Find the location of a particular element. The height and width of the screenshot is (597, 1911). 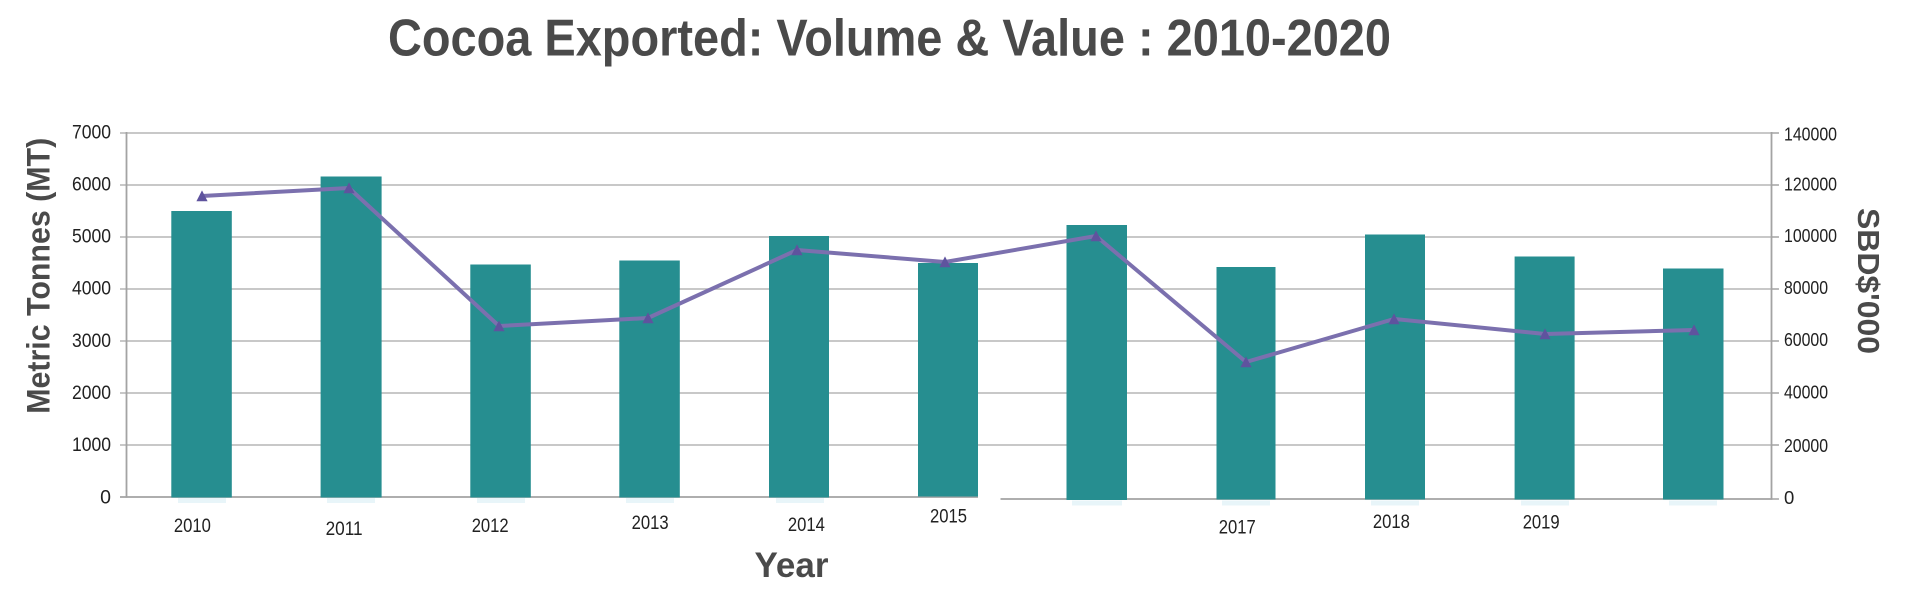

svg-text: 4000 is located at coordinates (91, 289).